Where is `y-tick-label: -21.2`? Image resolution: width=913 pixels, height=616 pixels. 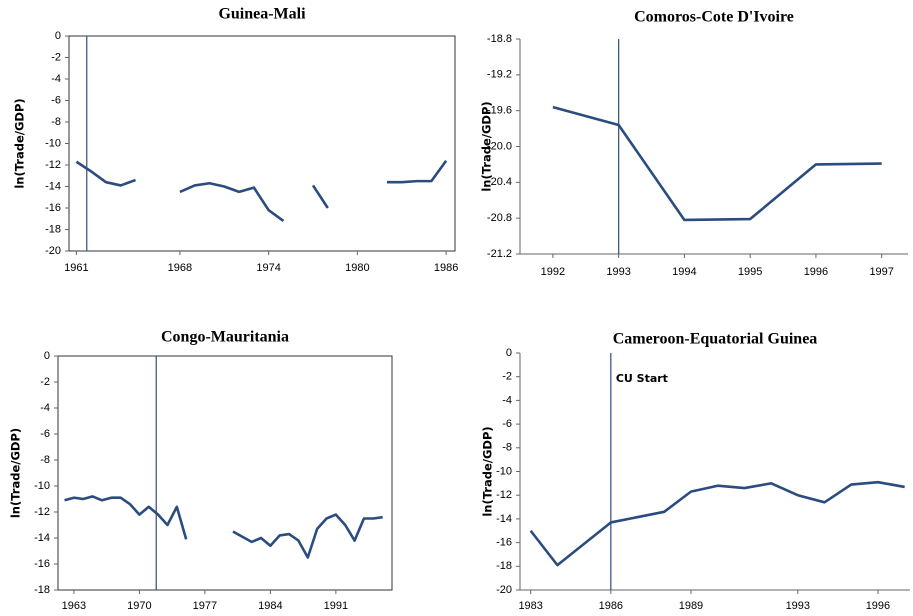 y-tick-label: -21.2 is located at coordinates (499, 254).